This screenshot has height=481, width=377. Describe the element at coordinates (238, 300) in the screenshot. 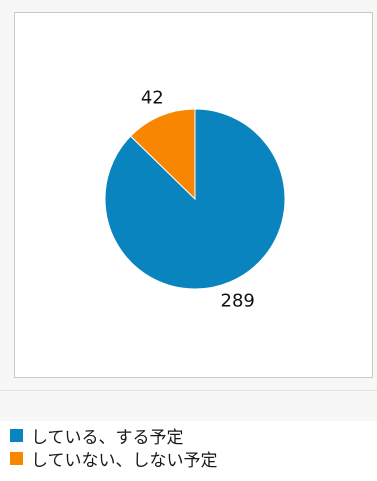

I see `pie-data-label: 289` at that location.